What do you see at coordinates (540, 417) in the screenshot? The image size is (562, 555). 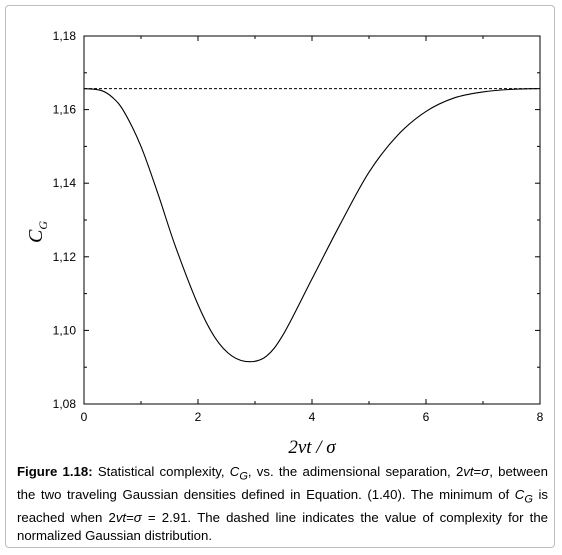 I see `x-tick-label: 8` at bounding box center [540, 417].